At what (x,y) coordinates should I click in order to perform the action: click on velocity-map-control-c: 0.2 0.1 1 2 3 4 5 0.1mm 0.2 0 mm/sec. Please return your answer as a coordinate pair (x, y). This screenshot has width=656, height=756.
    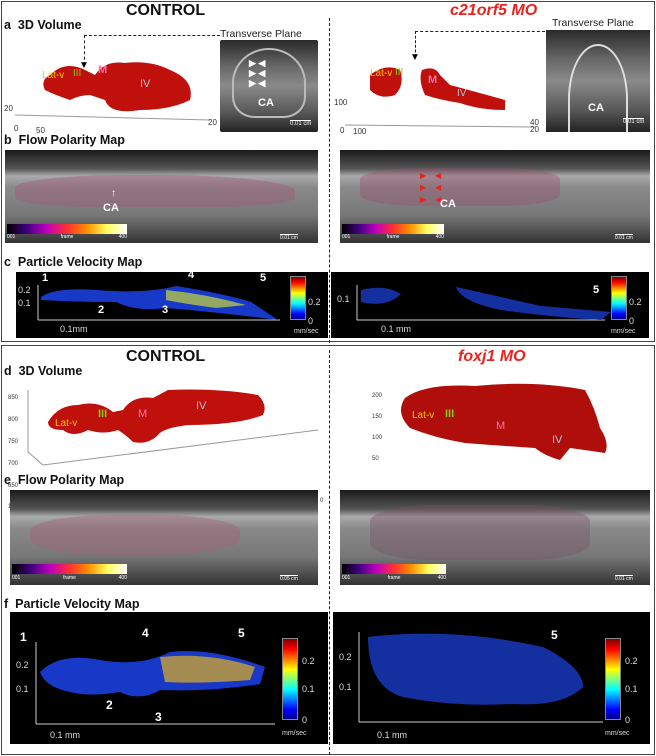
    Looking at the image, I should click on (172, 305).